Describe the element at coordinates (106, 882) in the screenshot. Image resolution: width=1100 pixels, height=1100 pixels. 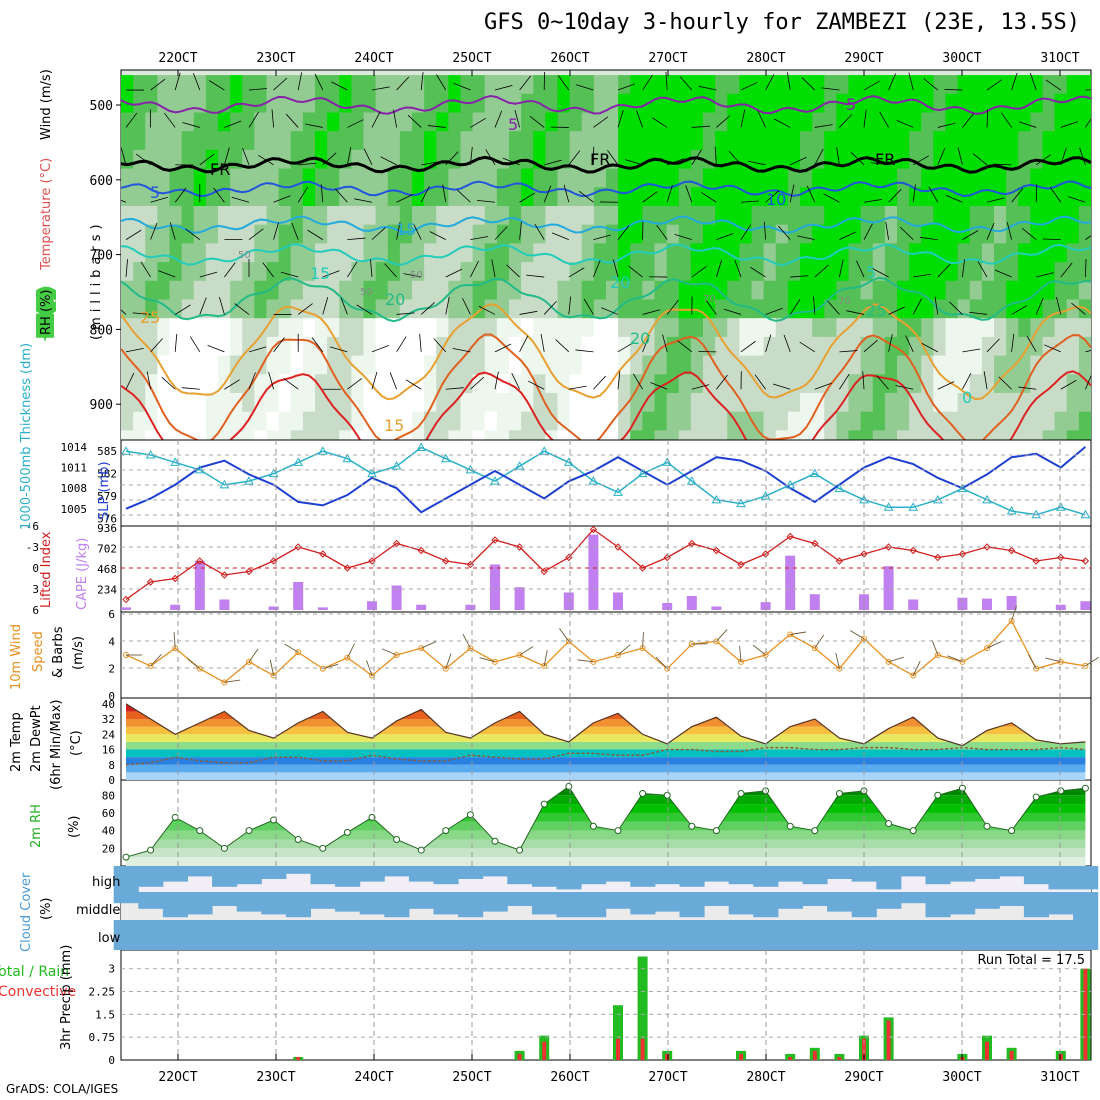
I see `cloud-level-high: high` at that location.